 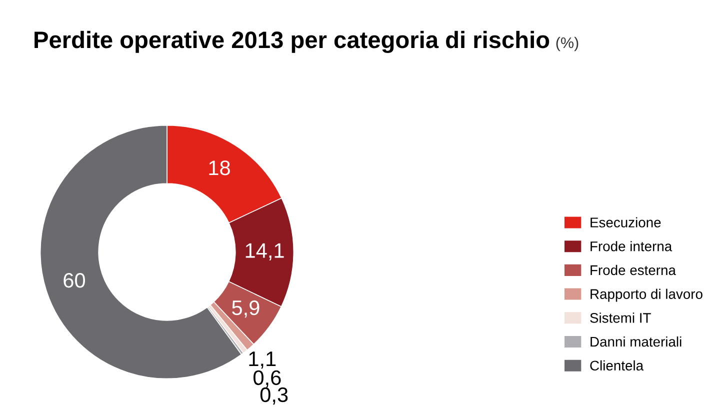 I want to click on data-label: 60, so click(x=75, y=280).